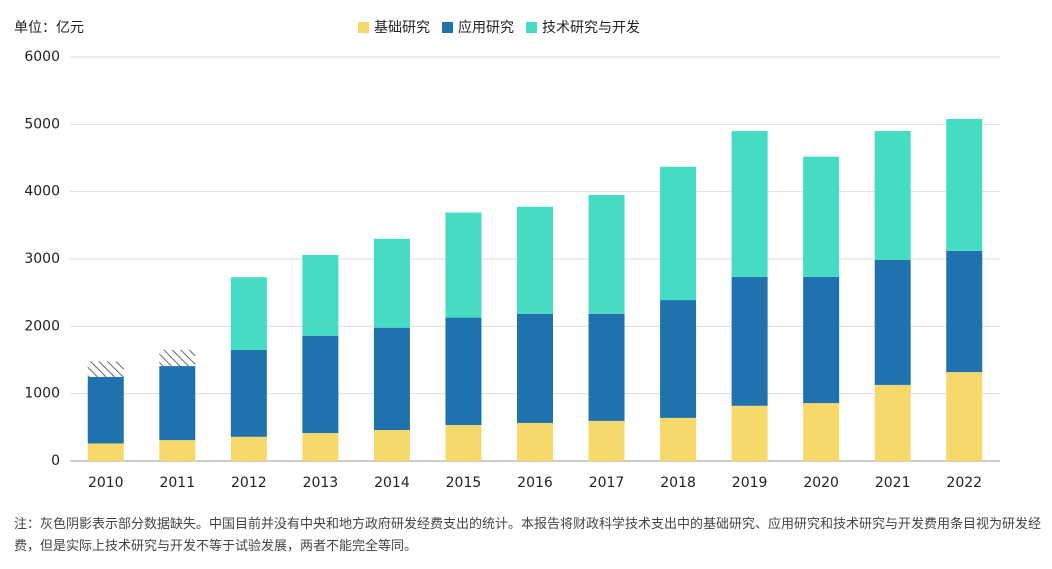  Describe the element at coordinates (750, 483) in the screenshot. I see `x-tick-label: 2019` at that location.